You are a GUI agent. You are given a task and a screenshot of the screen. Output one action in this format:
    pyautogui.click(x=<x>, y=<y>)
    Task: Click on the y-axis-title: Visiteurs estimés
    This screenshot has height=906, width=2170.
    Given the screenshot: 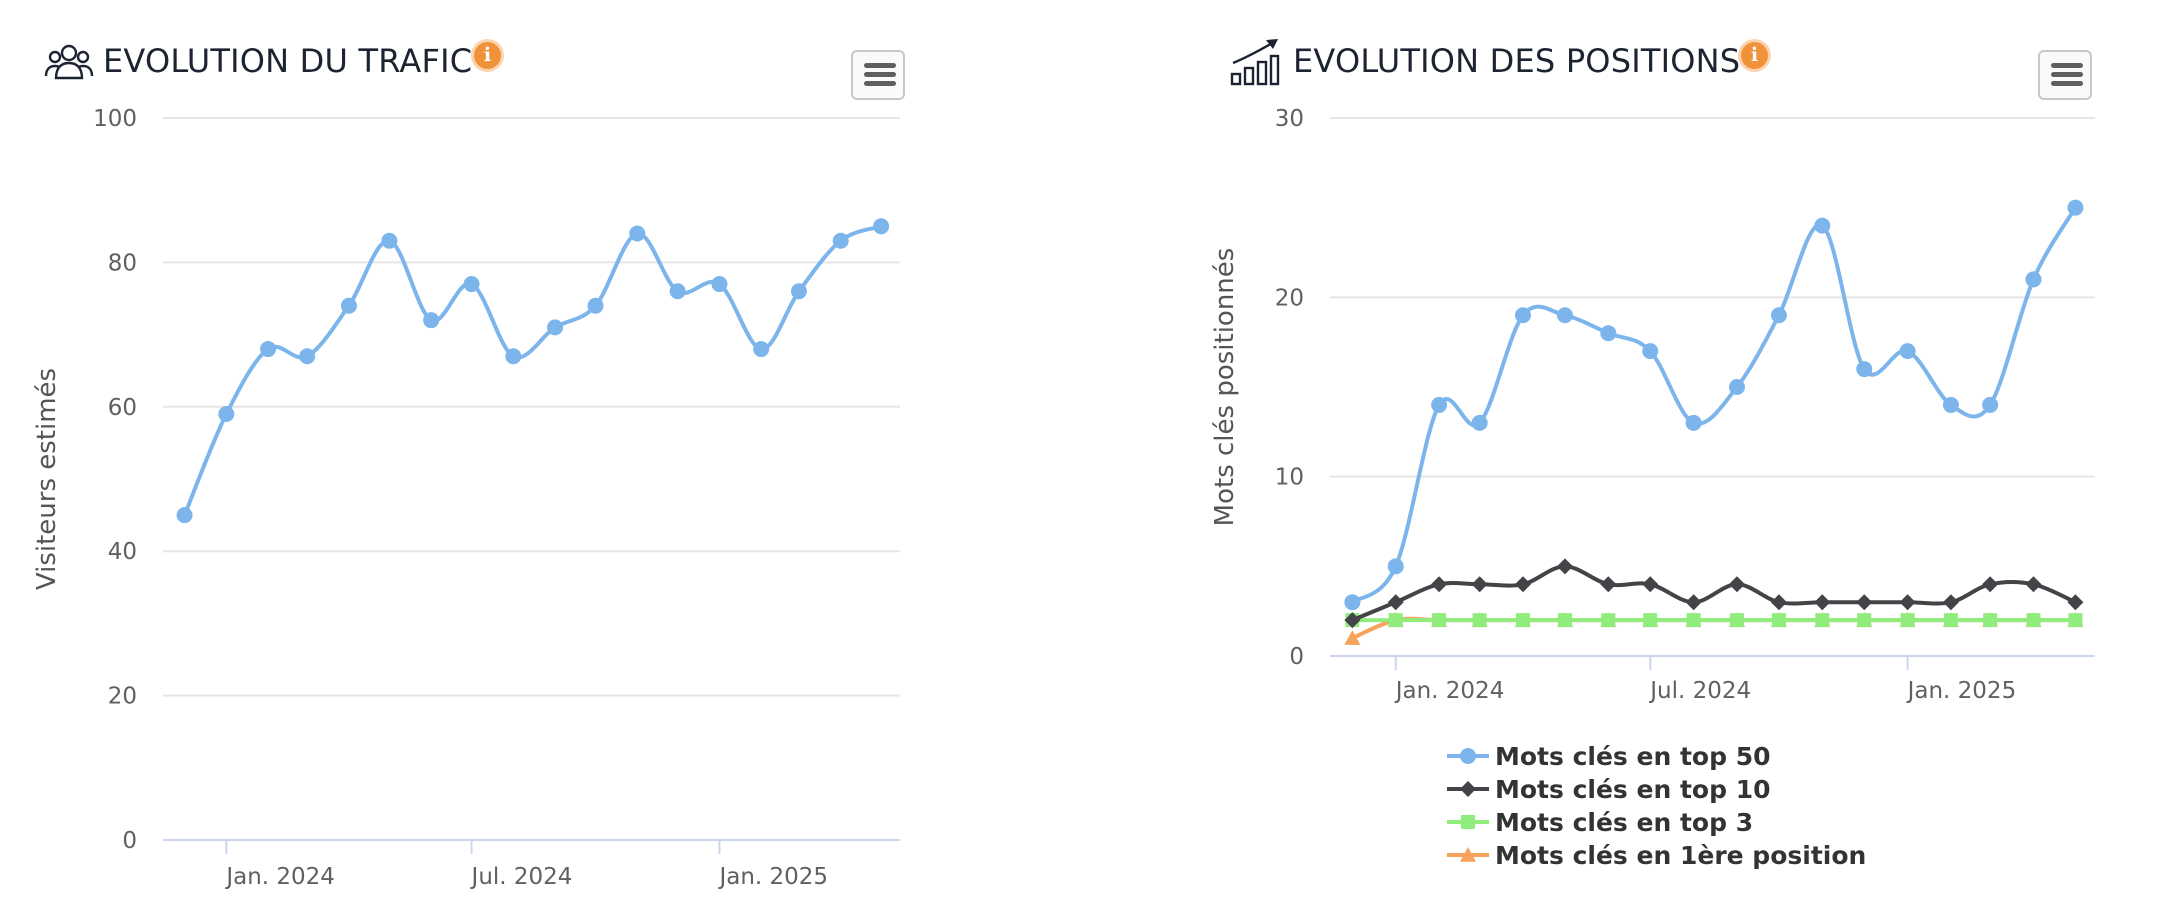 What is the action you would take?
    pyautogui.click(x=47, y=479)
    